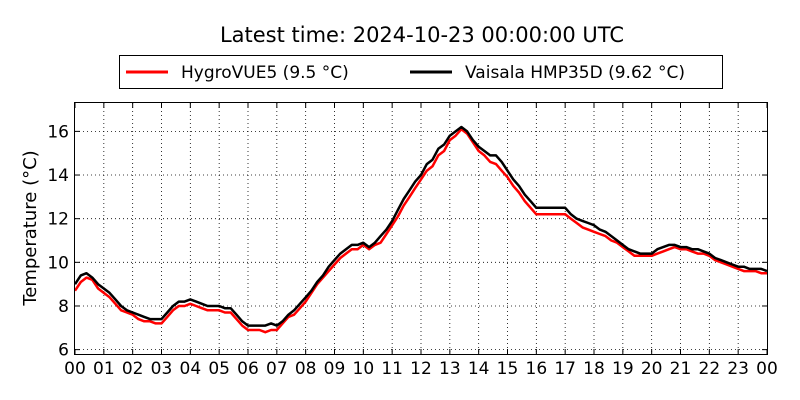 The height and width of the screenshot is (400, 800). I want to click on y-tick-labels: 6 8 10 12 14 16, so click(58, 241).